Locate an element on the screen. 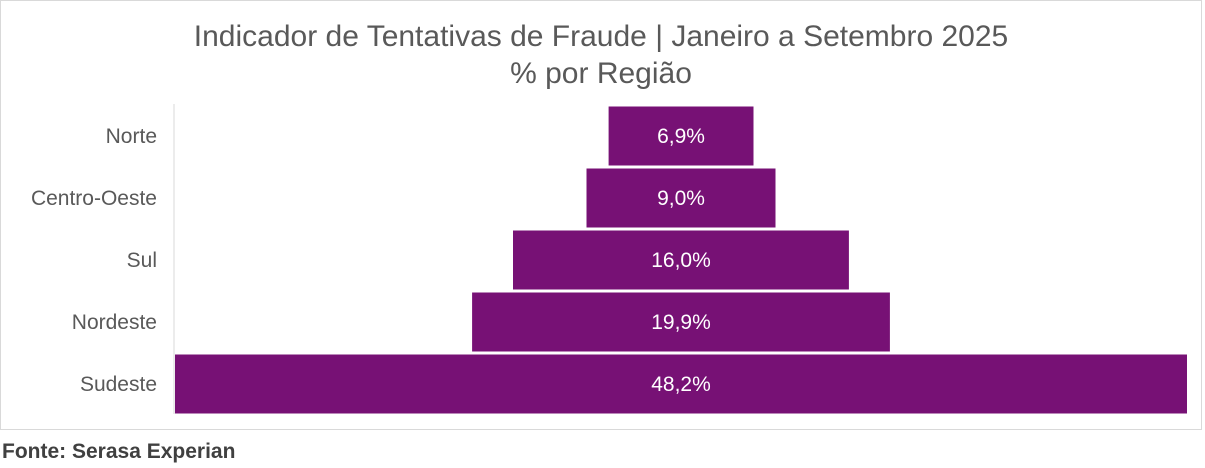 The image size is (1205, 468). data-label: 19,9% is located at coordinates (681, 322).